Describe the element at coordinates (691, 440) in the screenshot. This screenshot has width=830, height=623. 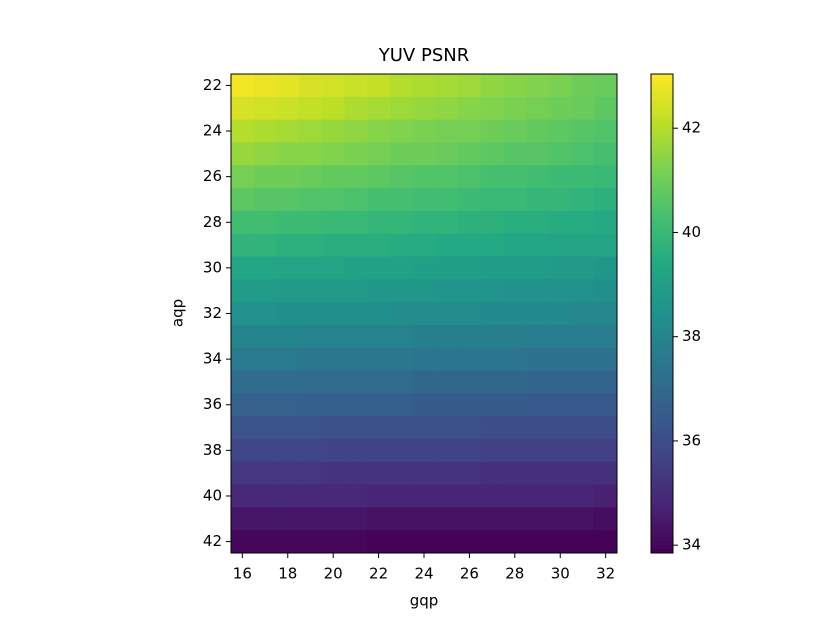
I see `colorbar-tick-label: 36` at that location.